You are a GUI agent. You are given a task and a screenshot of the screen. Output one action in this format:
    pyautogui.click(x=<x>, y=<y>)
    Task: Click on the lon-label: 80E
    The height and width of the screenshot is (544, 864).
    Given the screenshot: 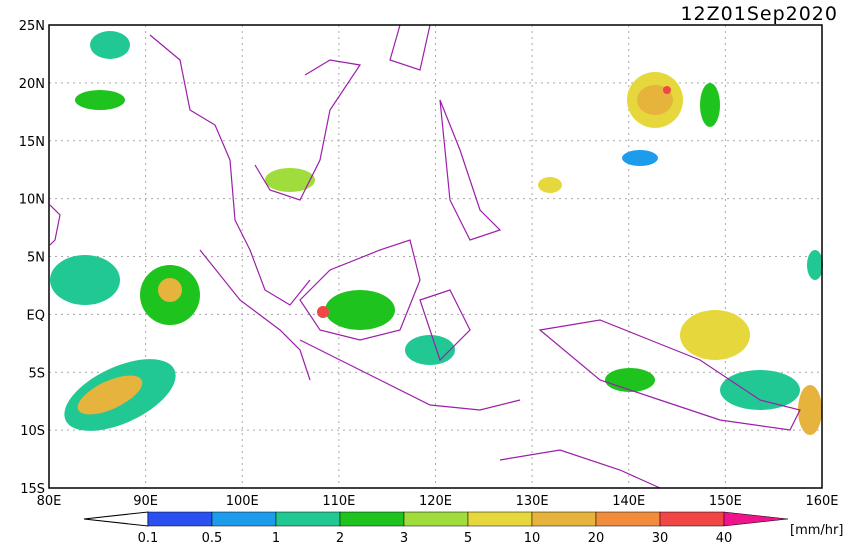 What is the action you would take?
    pyautogui.click(x=49, y=501)
    